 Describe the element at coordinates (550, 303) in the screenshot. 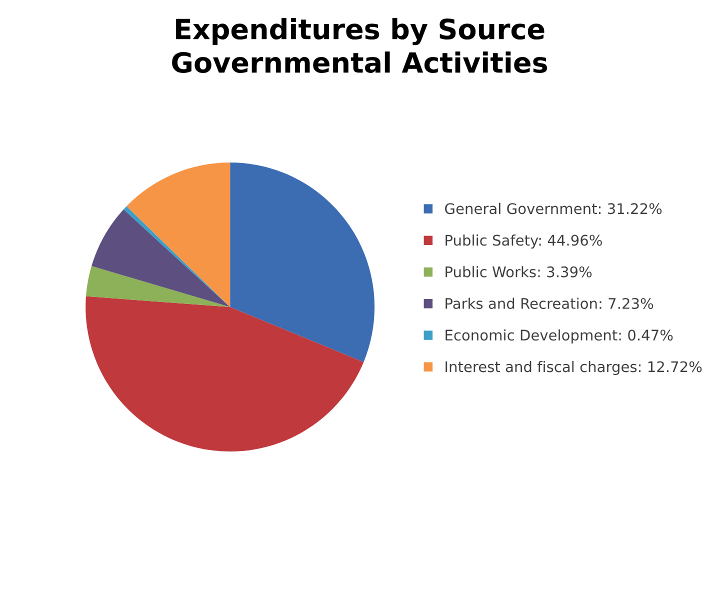

I see `legend-label: Parks and Recreation: 7.23%` at that location.